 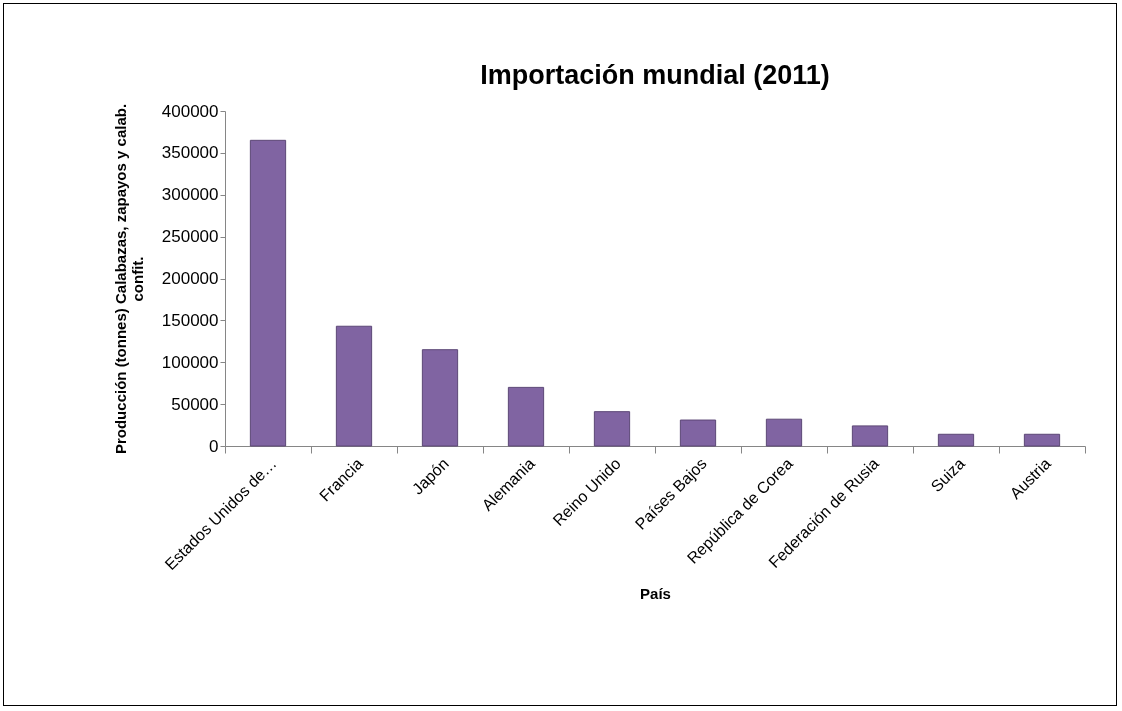 What do you see at coordinates (190, 195) in the screenshot?
I see `y-tick-label: 300000` at bounding box center [190, 195].